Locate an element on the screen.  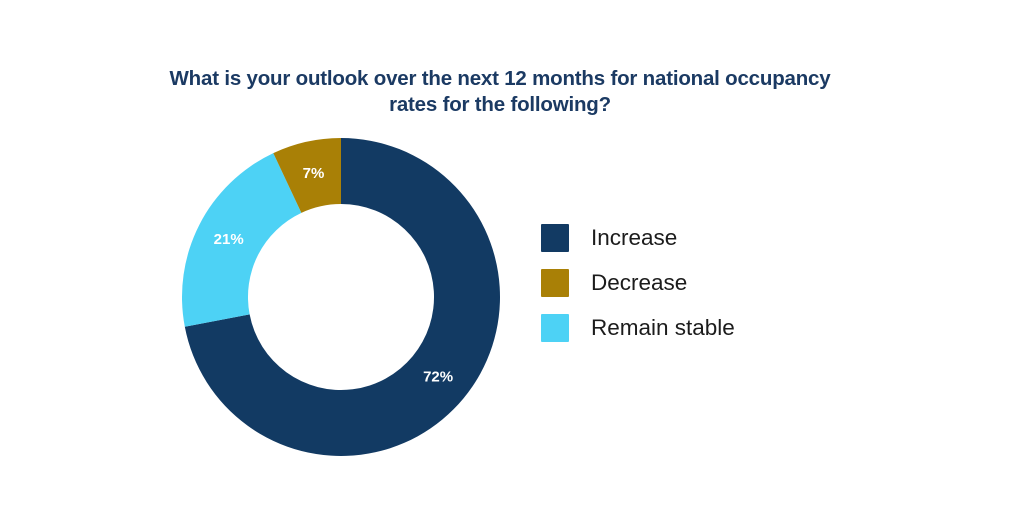
legend-swatch-decrease is located at coordinates (555, 283).